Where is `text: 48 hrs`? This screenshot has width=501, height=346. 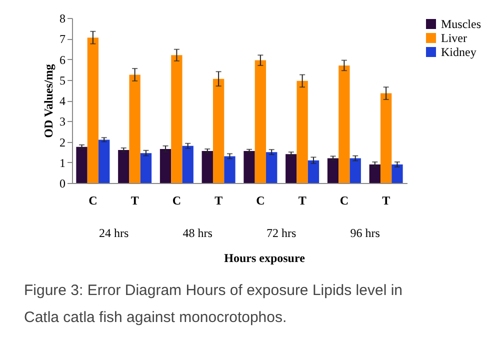
text: 48 hrs is located at coordinates (197, 233).